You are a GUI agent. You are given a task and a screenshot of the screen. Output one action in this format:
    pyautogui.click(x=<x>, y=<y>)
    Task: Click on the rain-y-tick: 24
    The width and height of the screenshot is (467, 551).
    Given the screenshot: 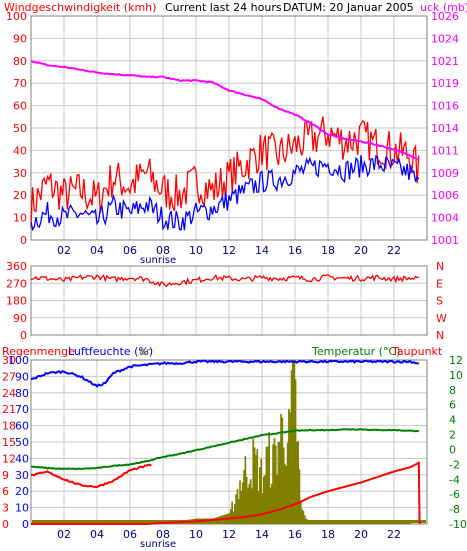 What is the action you would take?
    pyautogui.click(x=9, y=393)
    